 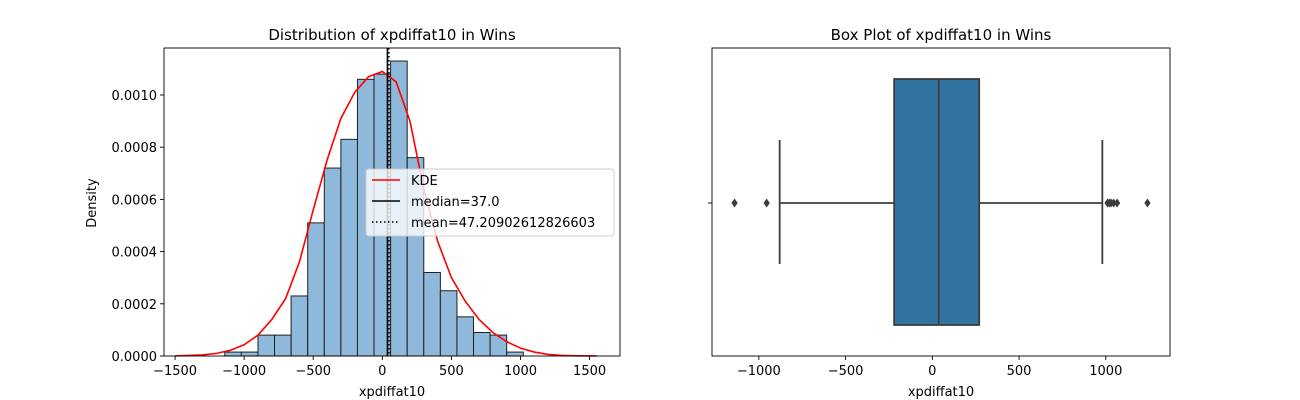 What do you see at coordinates (392, 392) in the screenshot?
I see `histogram-x-axis-label: xpdiffat10` at bounding box center [392, 392].